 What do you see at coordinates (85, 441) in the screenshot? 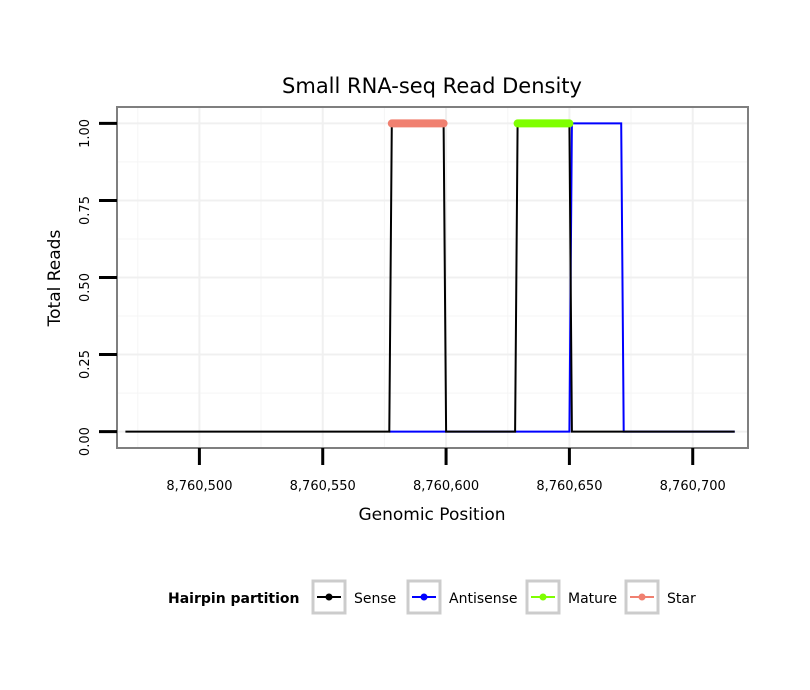
I see `y-tick-label: 0.00` at bounding box center [85, 441].